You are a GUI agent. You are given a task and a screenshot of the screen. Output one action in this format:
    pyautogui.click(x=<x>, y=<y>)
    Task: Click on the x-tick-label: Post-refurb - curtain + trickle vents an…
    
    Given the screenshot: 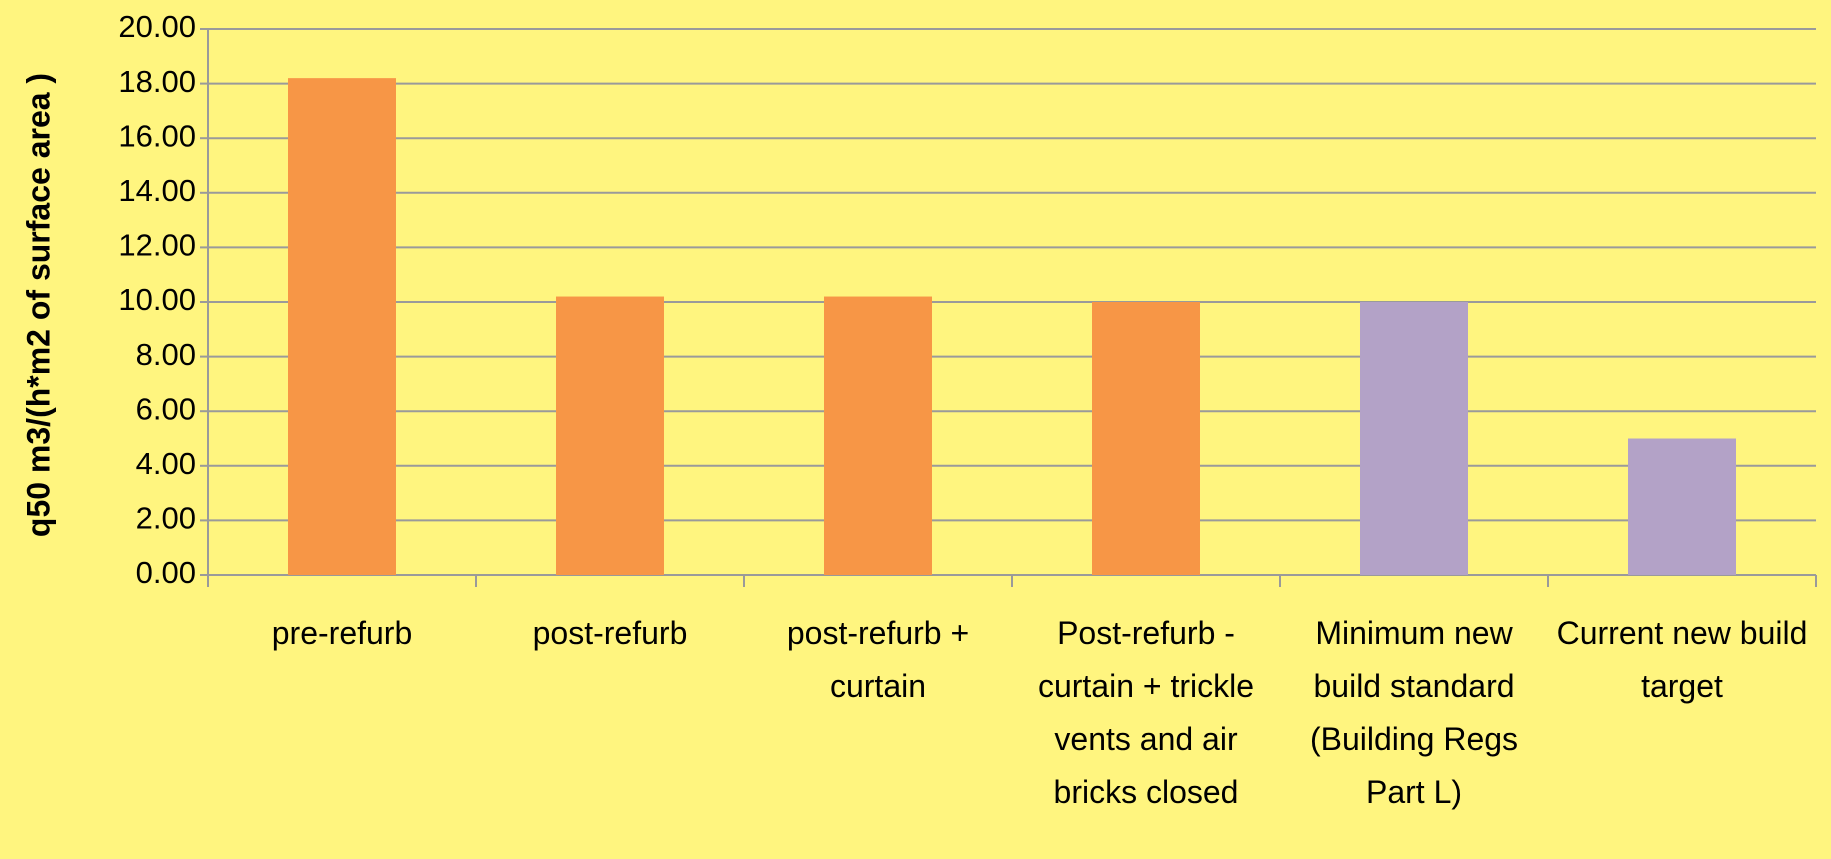 What is the action you would take?
    pyautogui.click(x=1146, y=712)
    